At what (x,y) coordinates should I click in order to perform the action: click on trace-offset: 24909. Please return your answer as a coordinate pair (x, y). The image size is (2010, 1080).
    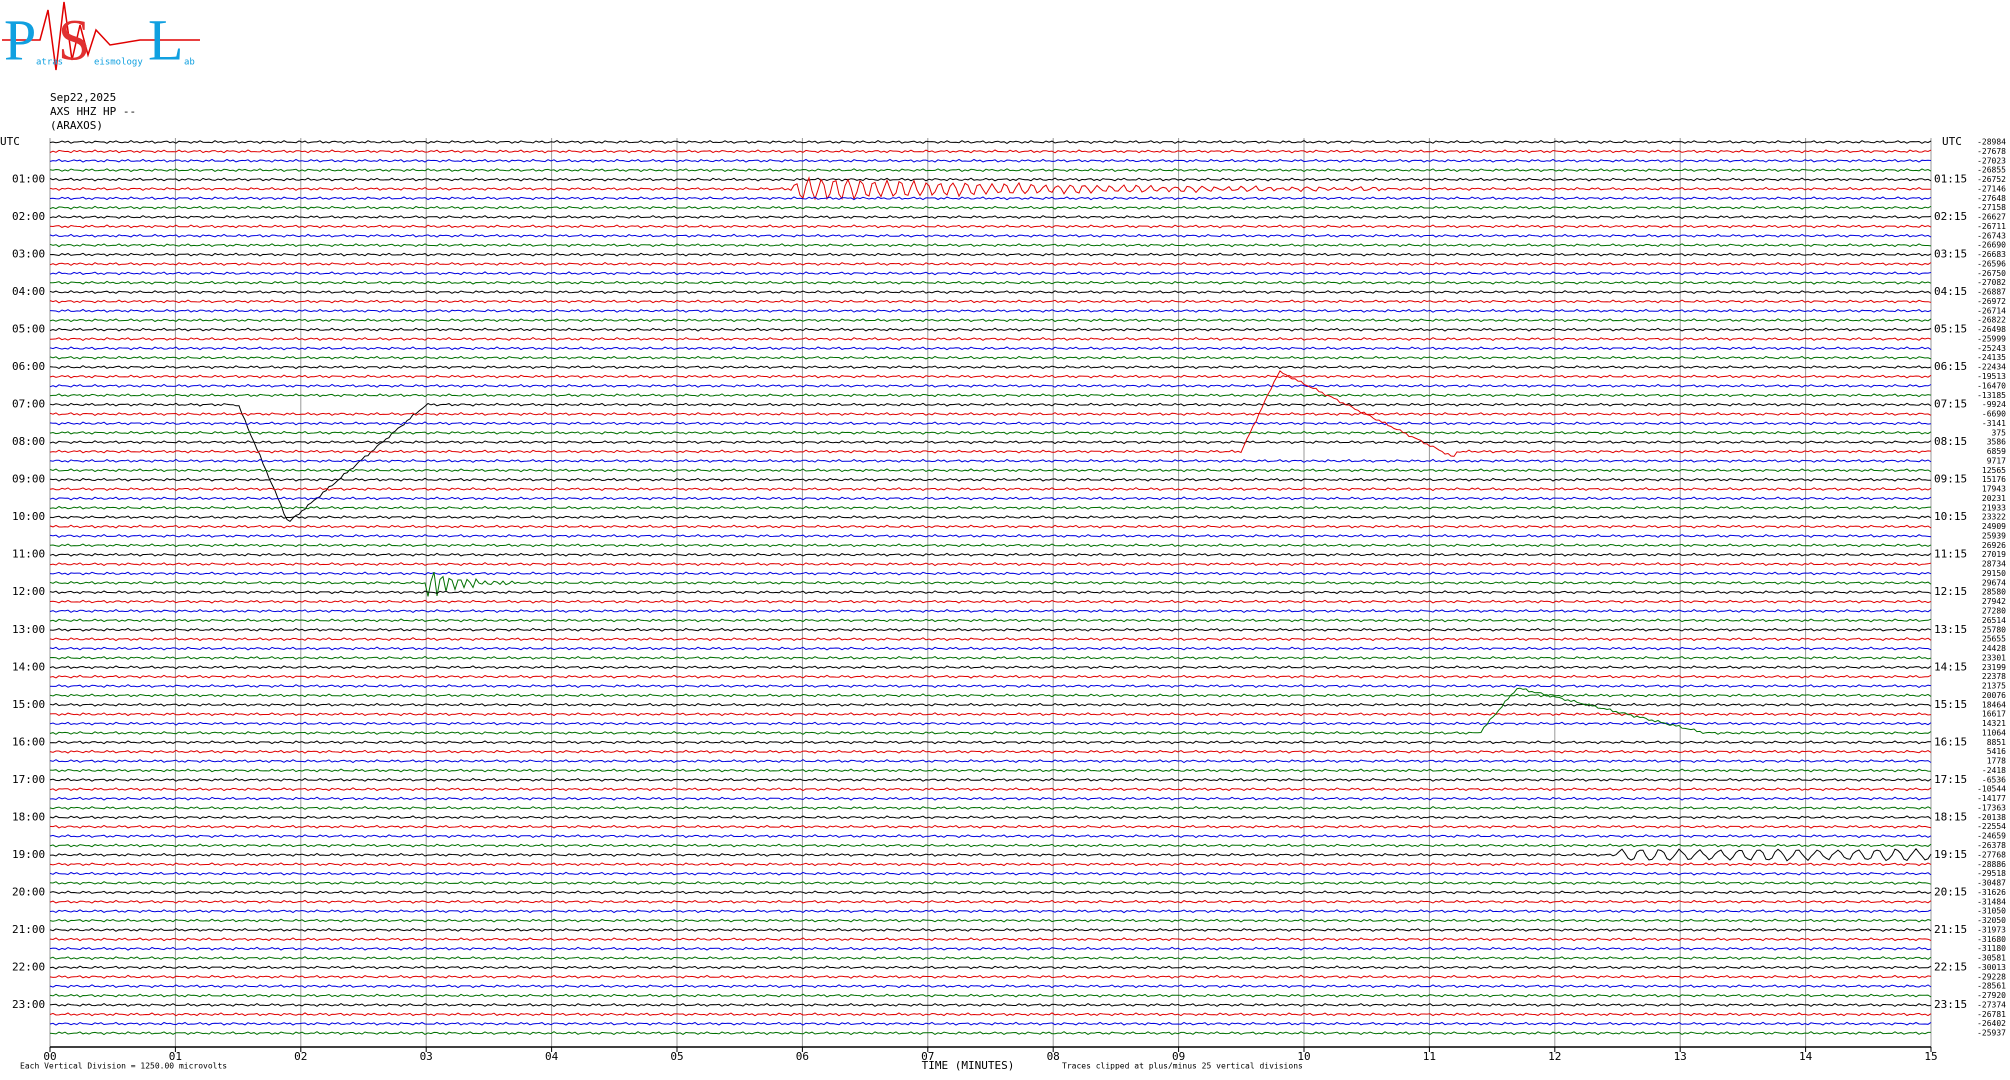
    Looking at the image, I should click on (1994, 526).